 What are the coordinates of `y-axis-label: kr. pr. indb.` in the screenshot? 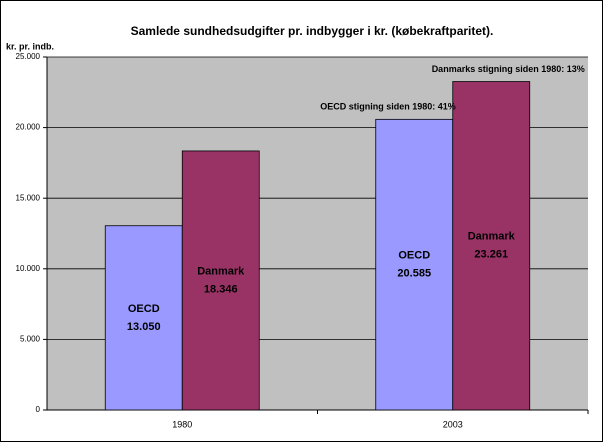 It's located at (30, 46).